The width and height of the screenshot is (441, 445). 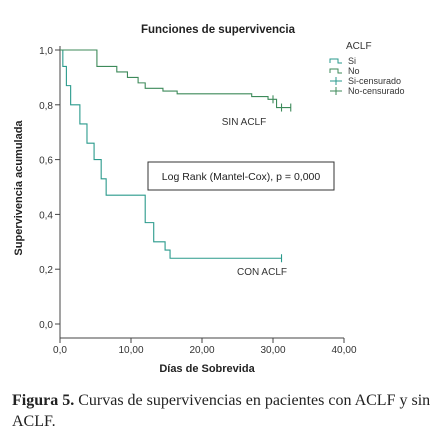 I want to click on legend-title: ACLF, so click(x=359, y=46).